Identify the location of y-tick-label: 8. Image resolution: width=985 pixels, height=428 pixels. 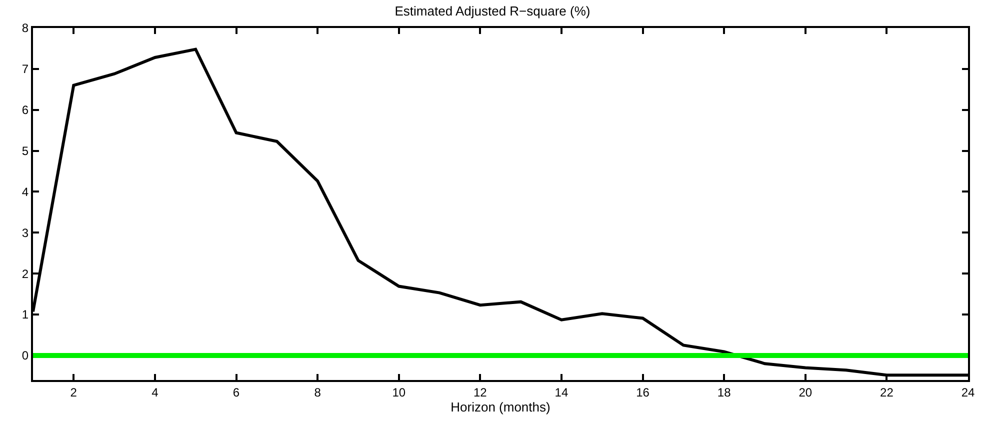
(25, 28).